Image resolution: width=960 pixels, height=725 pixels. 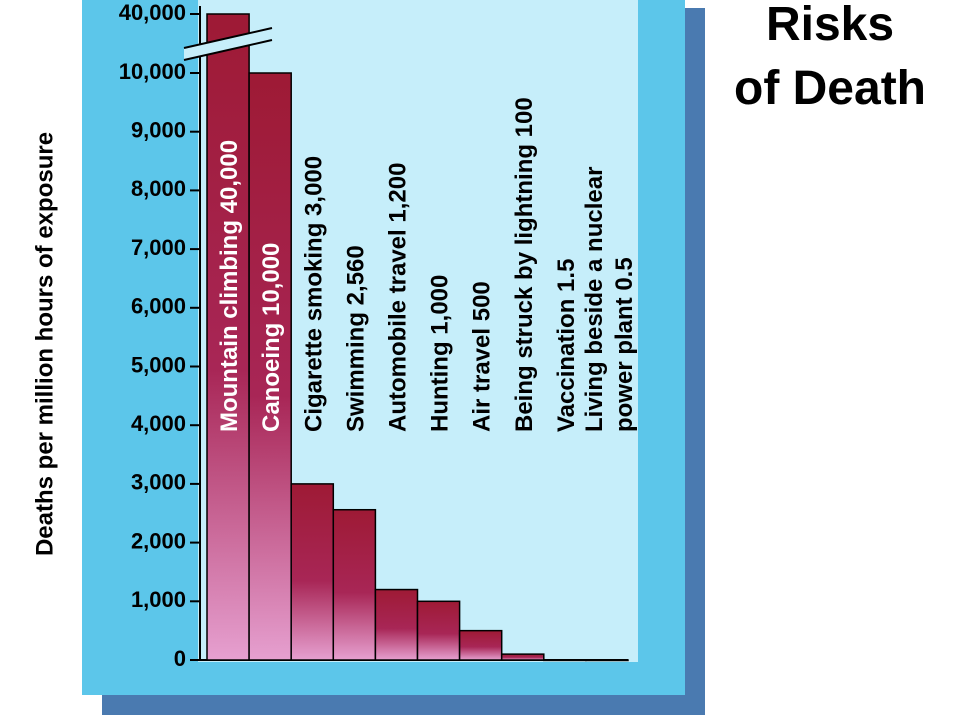 I want to click on y-tick-label: 3,000, so click(x=158, y=482).